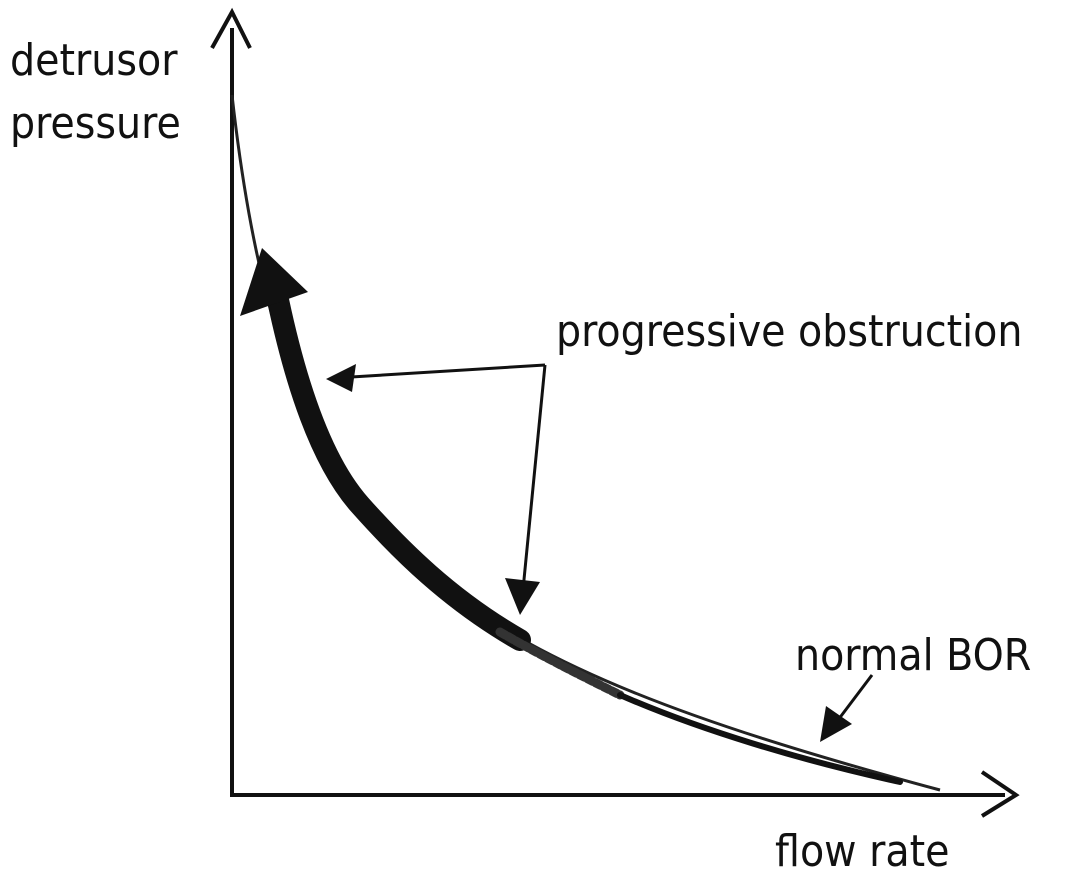  Describe the element at coordinates (399, 470) in the screenshot. I see `obstruction-band` at that location.